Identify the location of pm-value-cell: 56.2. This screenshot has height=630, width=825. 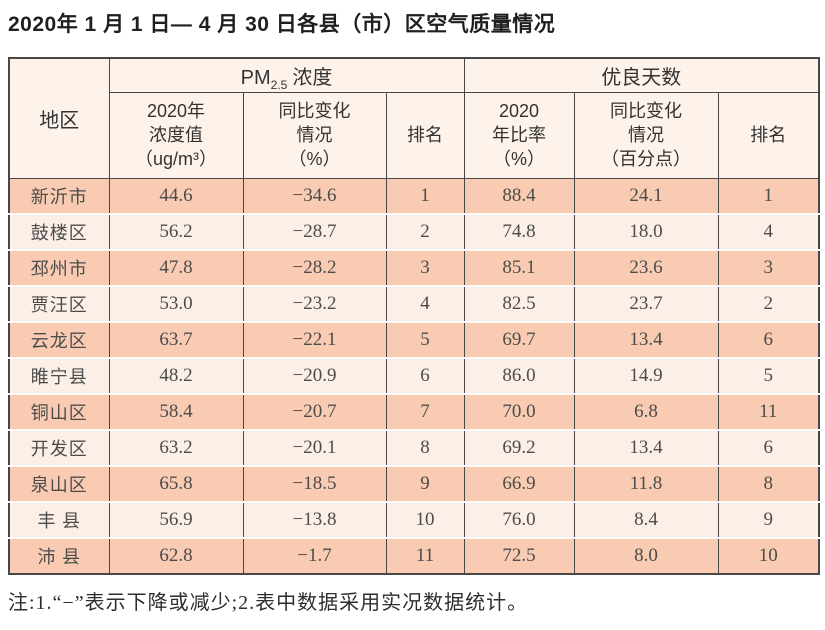
(176, 231).